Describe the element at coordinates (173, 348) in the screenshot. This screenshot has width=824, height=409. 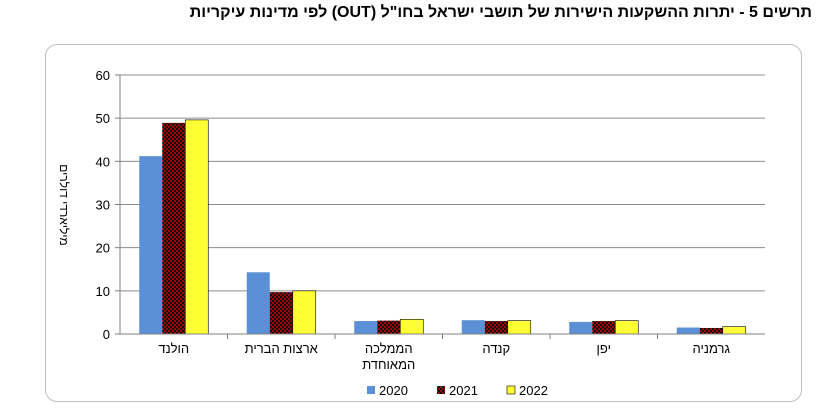
I see `category-label: הולנד` at that location.